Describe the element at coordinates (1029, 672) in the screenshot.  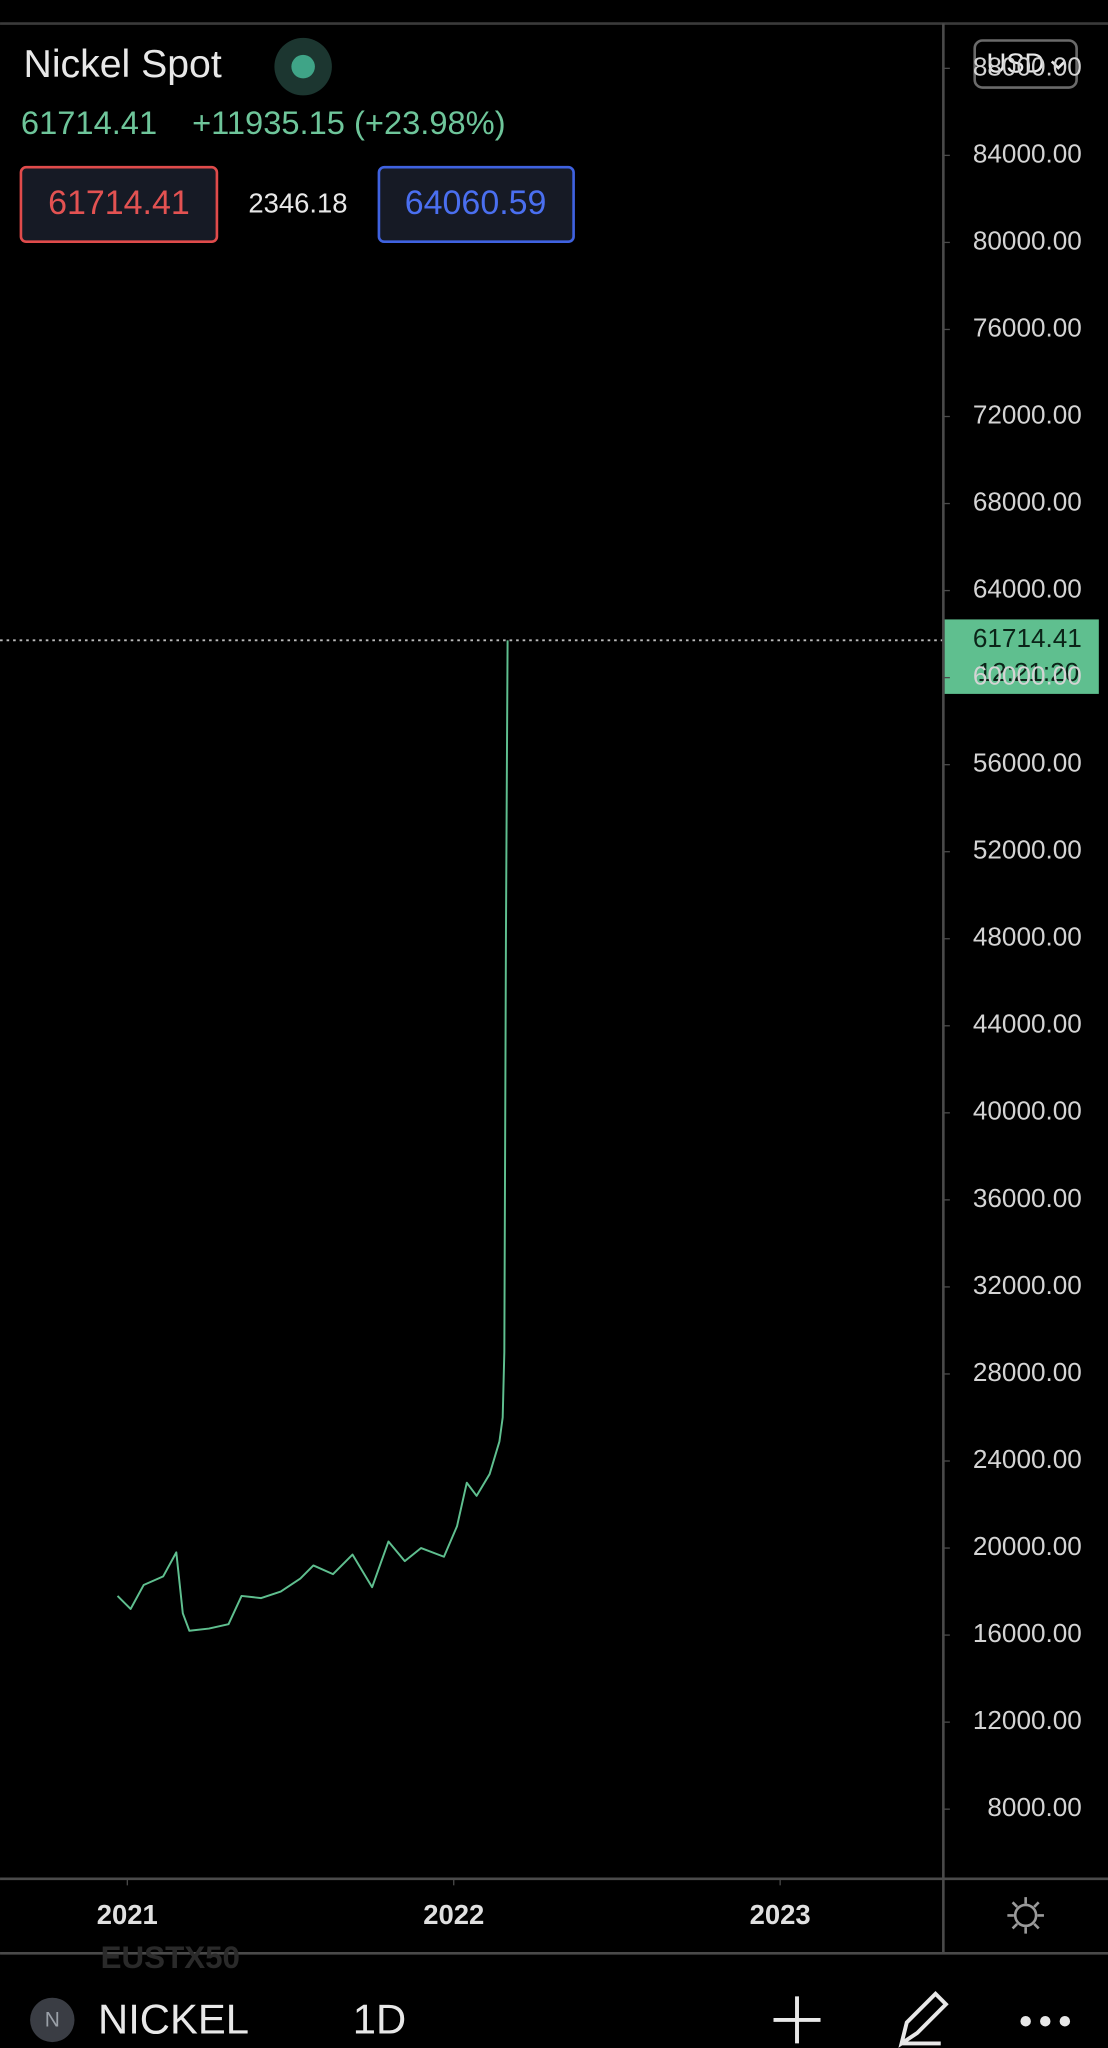
I see `last-price-time: 12:21:20` at that location.